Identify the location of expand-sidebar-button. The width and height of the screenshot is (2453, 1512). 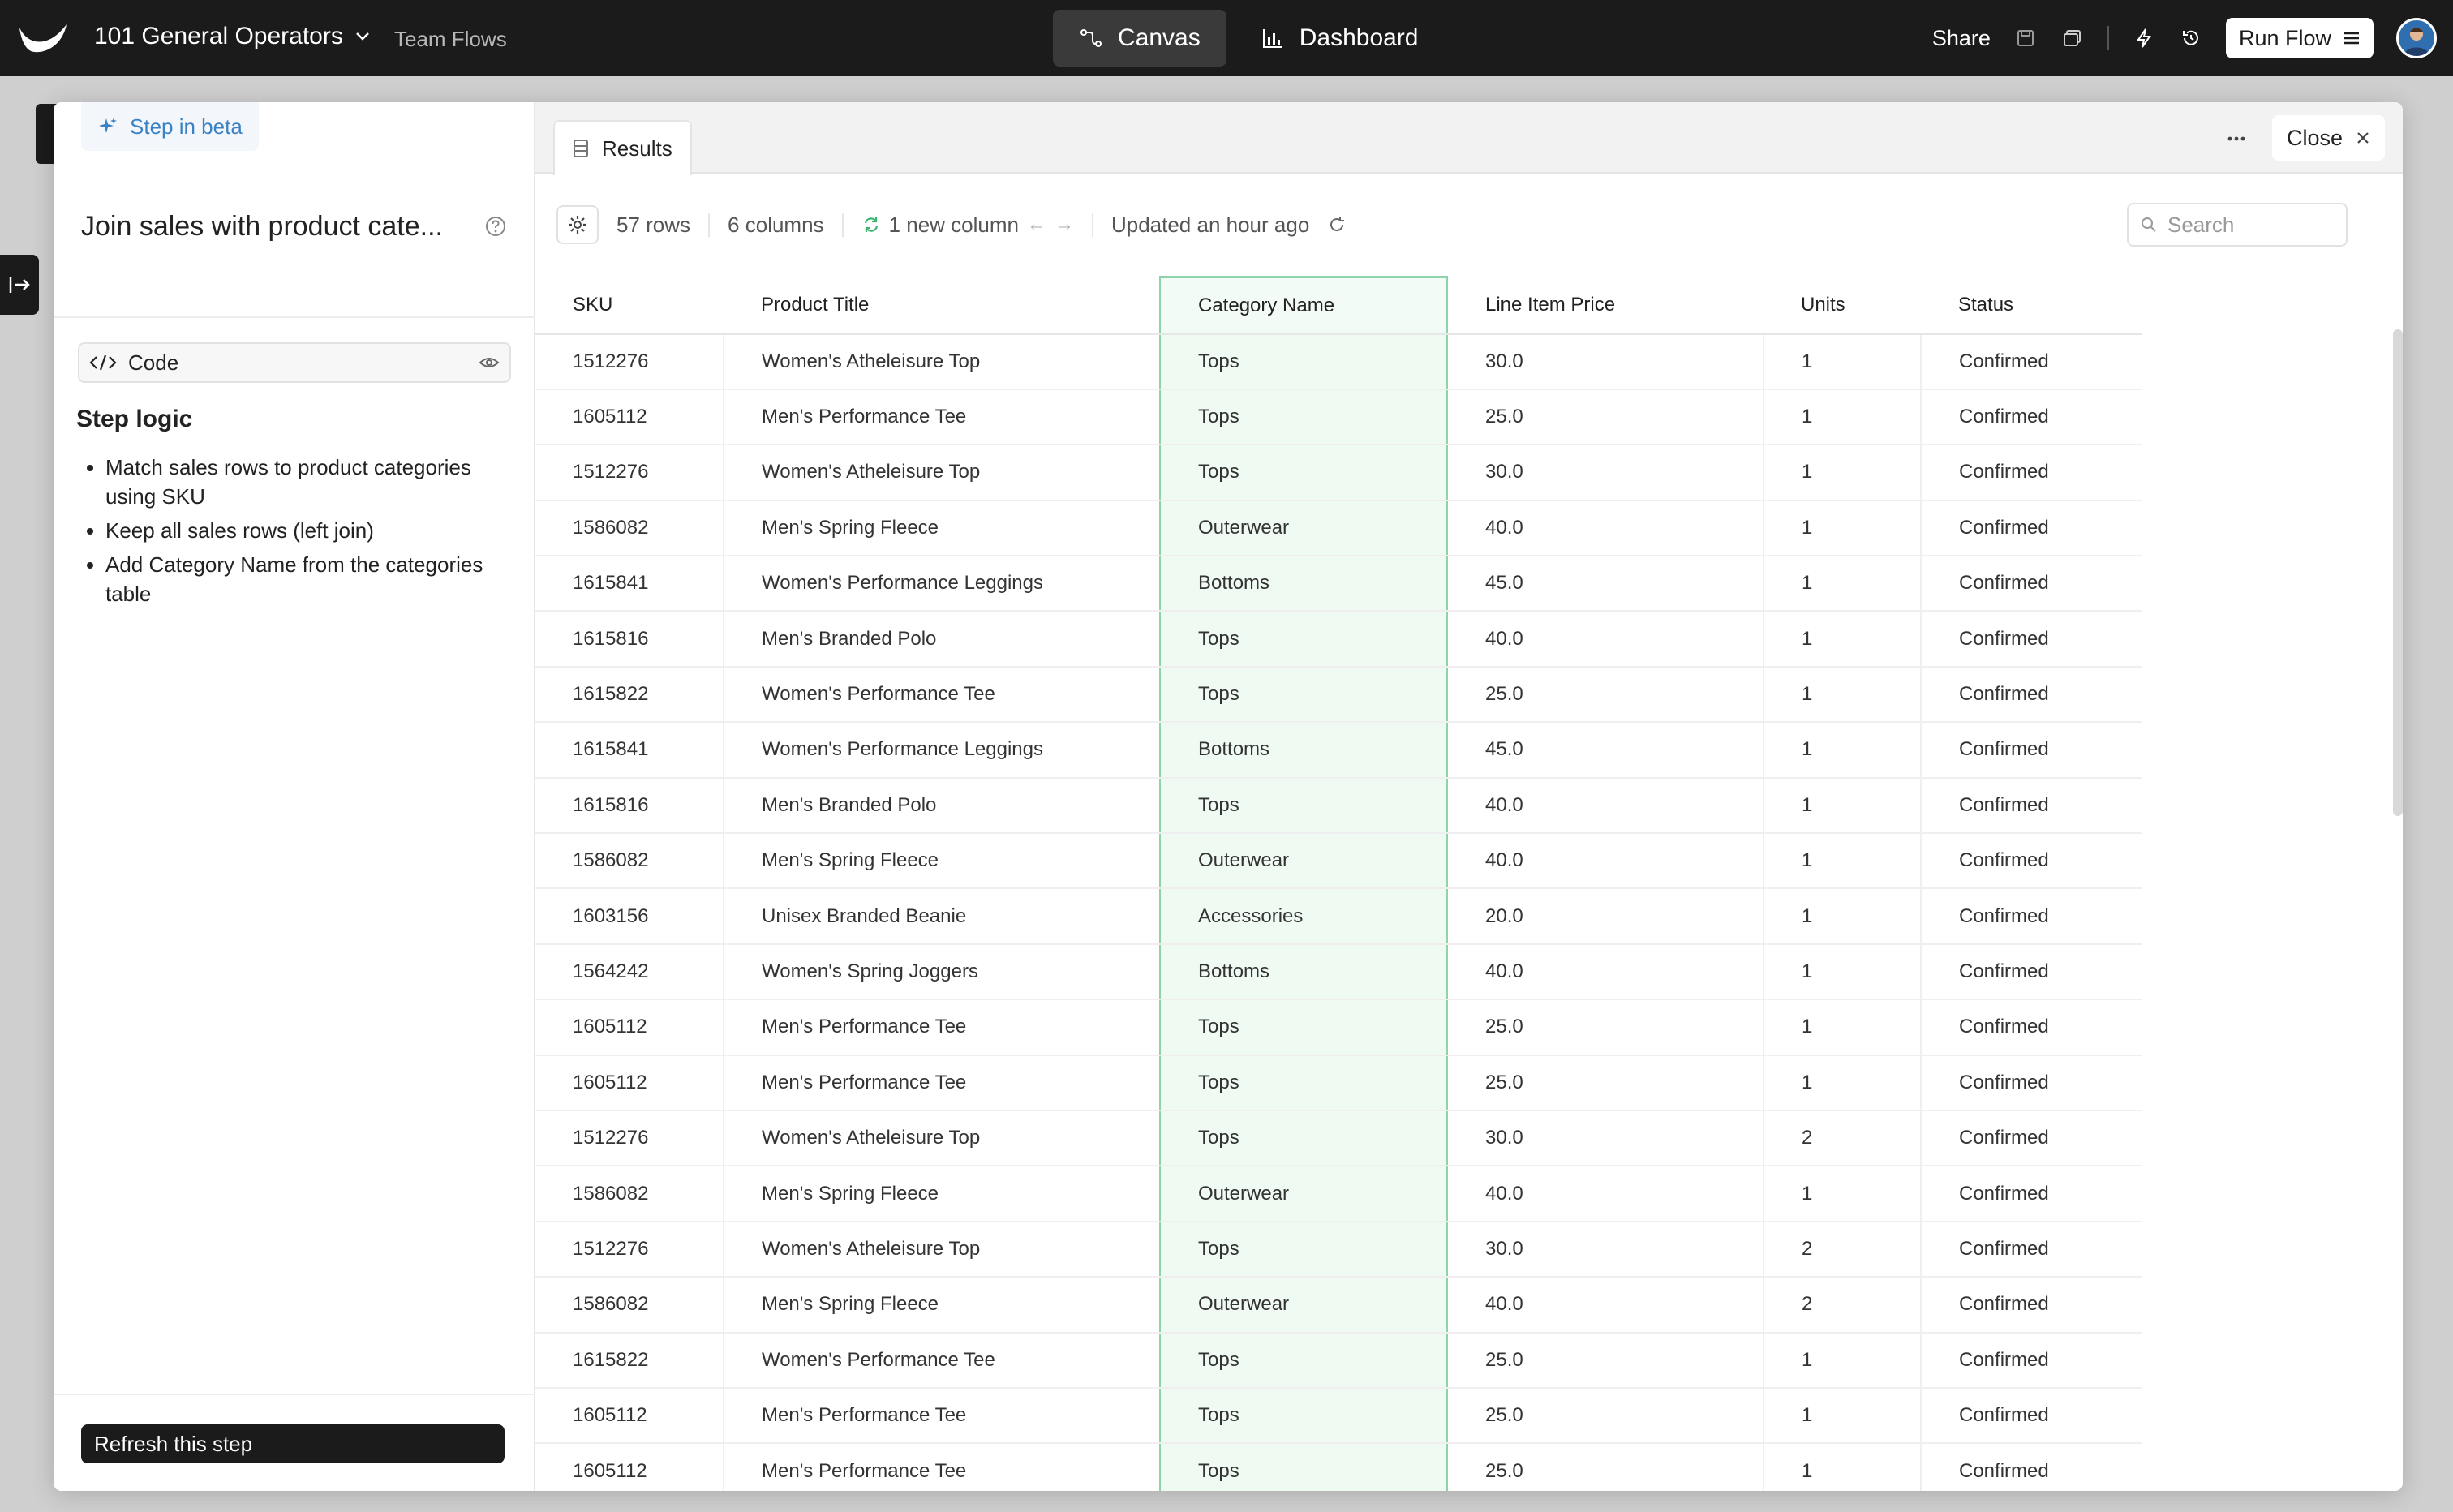
(19, 285).